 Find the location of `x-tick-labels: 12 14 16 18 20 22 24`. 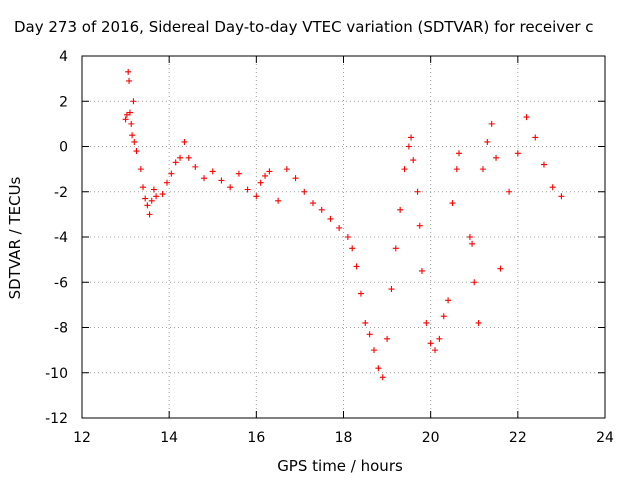

x-tick-labels: 12 14 16 18 20 22 24 is located at coordinates (343, 438).